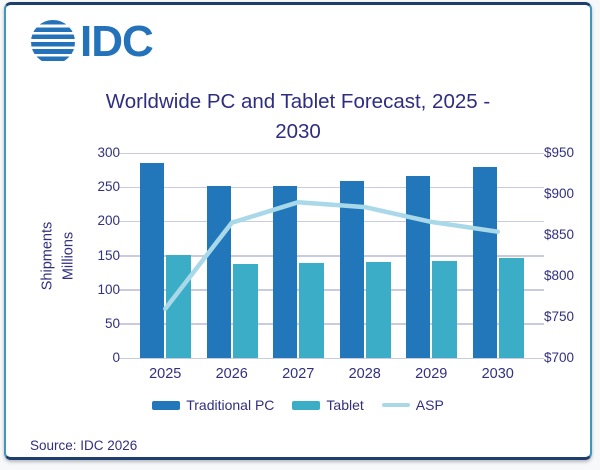  What do you see at coordinates (112, 323) in the screenshot?
I see `y-axis-tick-left: 50` at bounding box center [112, 323].